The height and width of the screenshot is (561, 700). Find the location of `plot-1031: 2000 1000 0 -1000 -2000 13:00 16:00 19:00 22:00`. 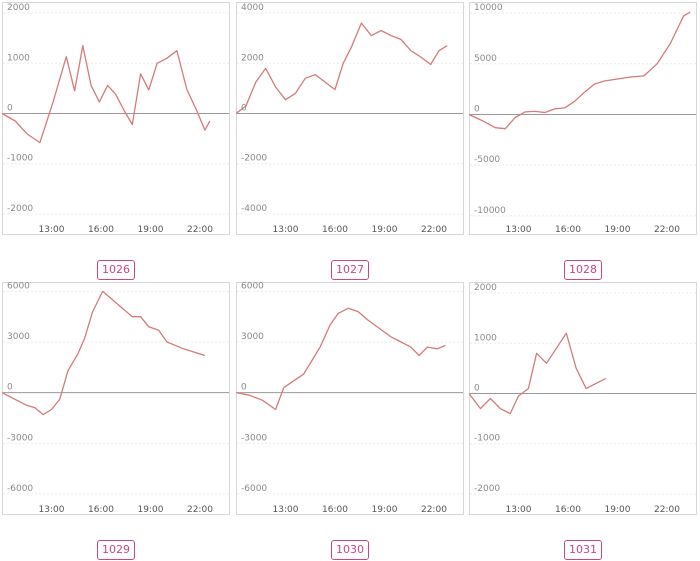

plot-1031: 2000 1000 0 -1000 -2000 13:00 16:00 19:00 22:00 is located at coordinates (583, 398).